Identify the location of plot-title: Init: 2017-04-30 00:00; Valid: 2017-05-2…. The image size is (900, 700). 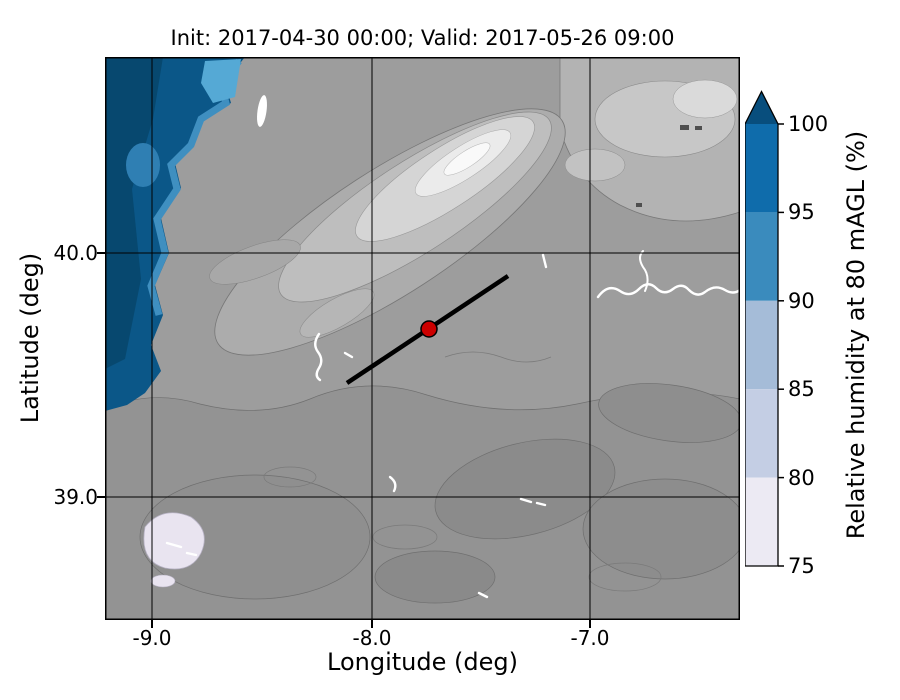
(422, 38).